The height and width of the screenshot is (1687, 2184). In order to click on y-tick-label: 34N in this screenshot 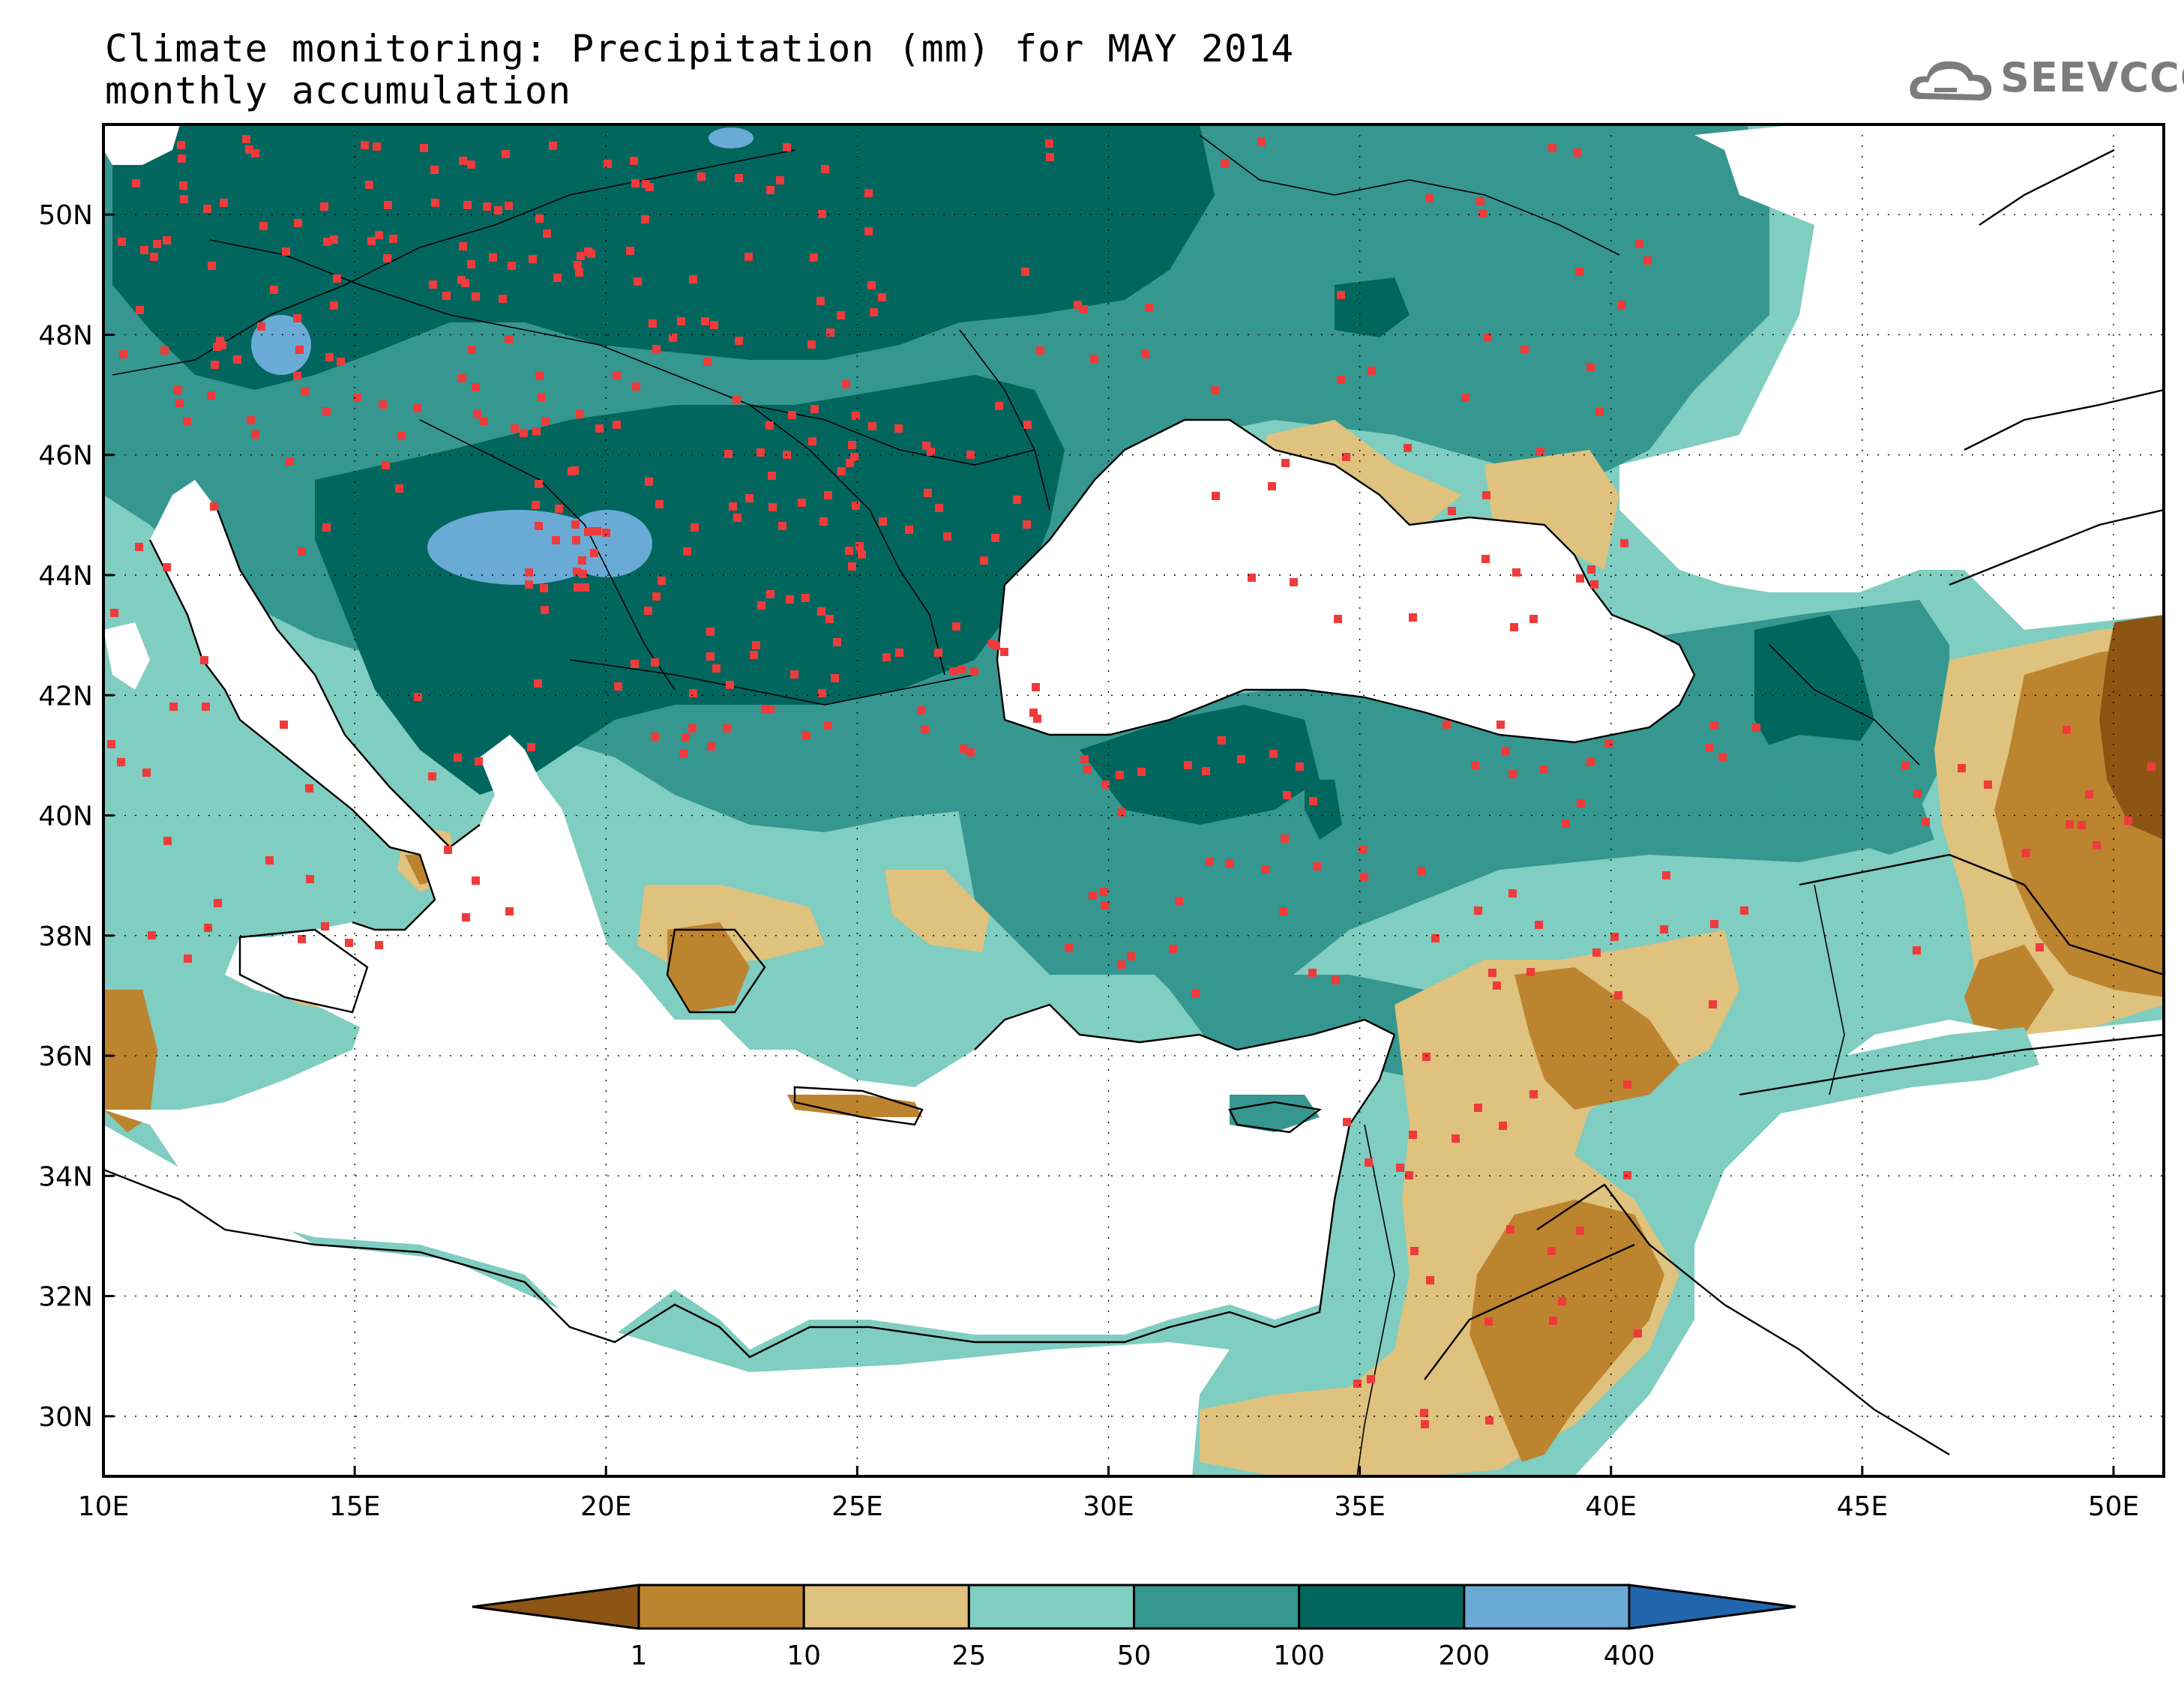, I will do `click(65, 1176)`.